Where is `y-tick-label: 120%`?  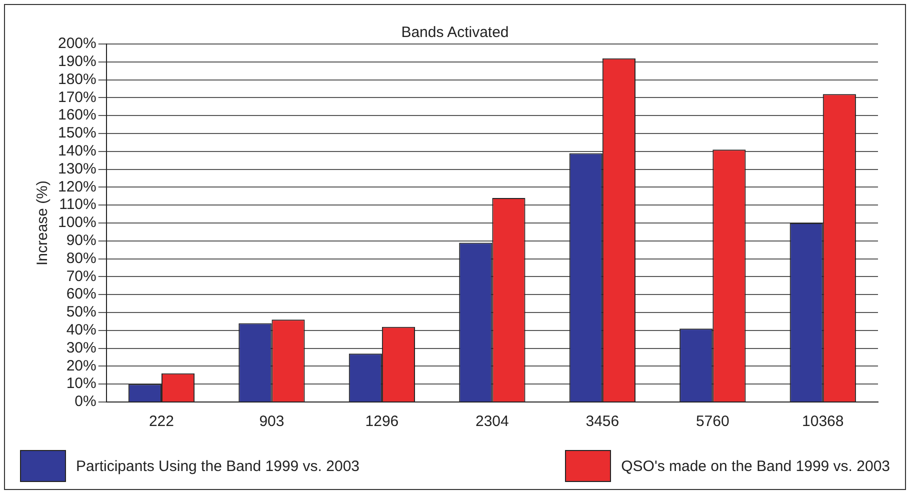
y-tick-label: 120% is located at coordinates (77, 187).